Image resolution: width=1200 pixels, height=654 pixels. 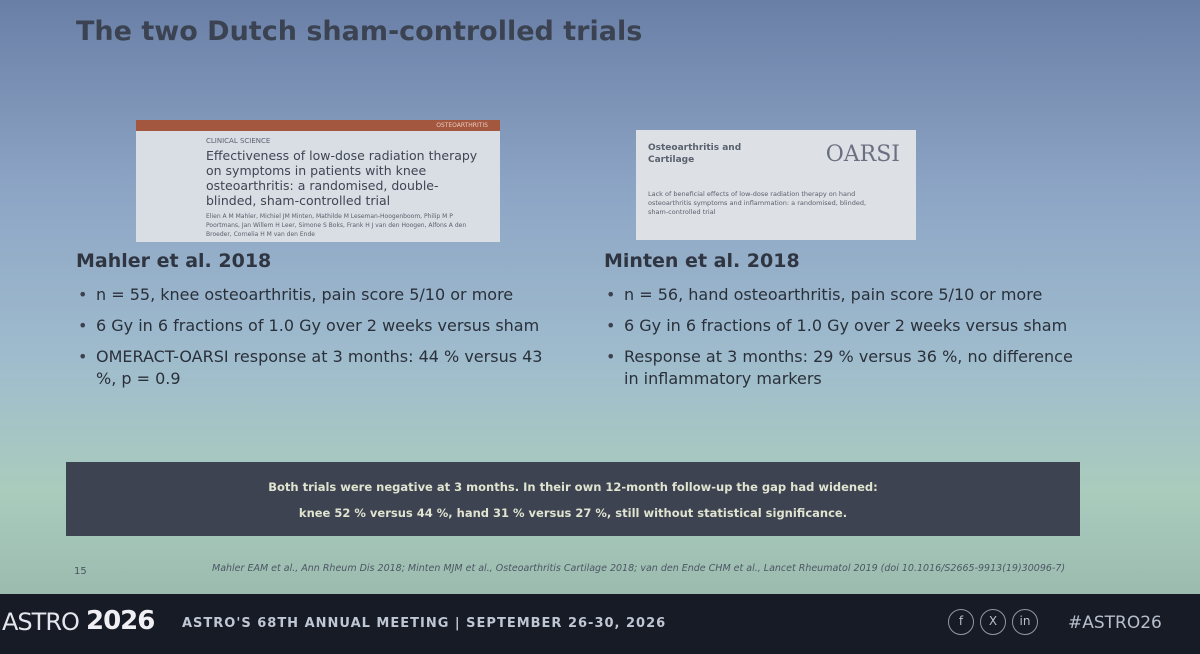 What do you see at coordinates (961, 622) in the screenshot?
I see `social-icon: f` at bounding box center [961, 622].